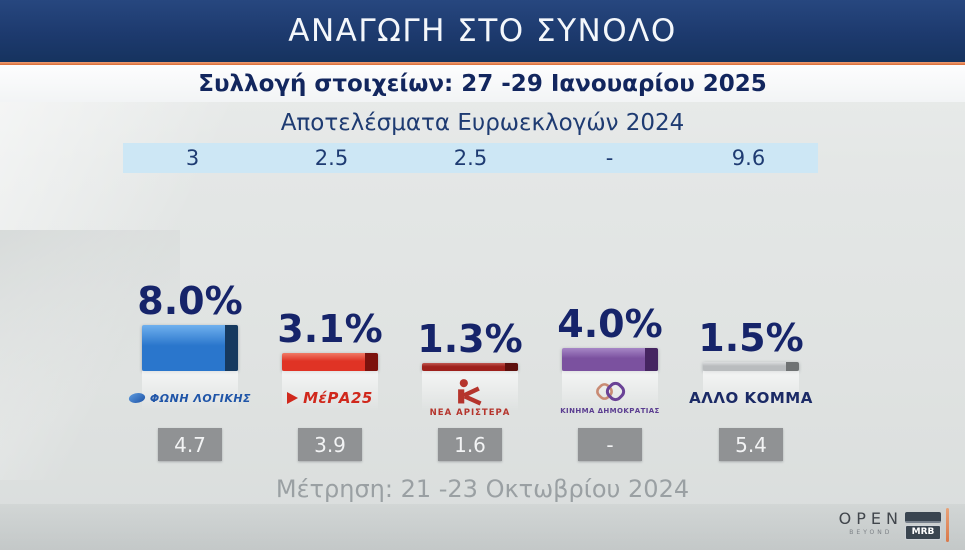  I want to click on party-logo: ΑΛΛΟ ΚΟΜΜΑ, so click(751, 398).